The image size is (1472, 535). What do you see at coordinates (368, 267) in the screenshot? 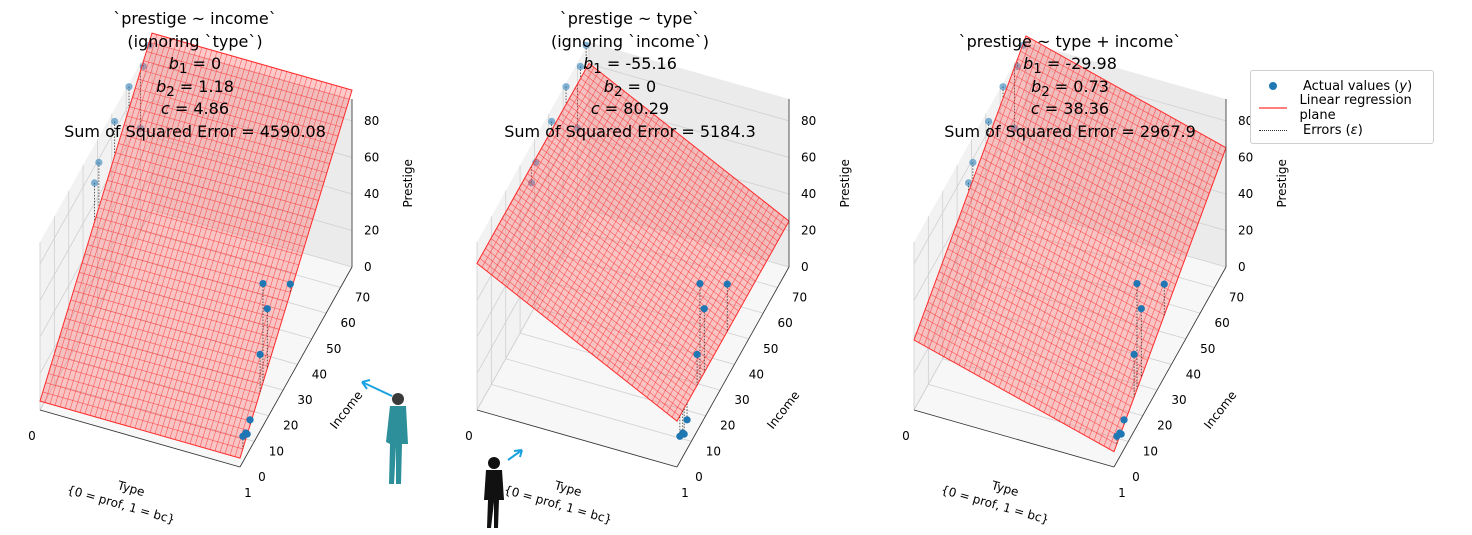
I see `z-tick-label: 0` at bounding box center [368, 267].